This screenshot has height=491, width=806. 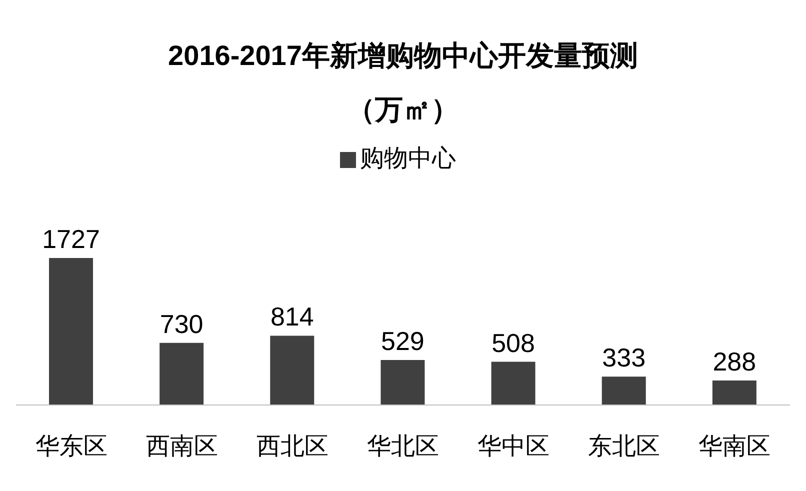 I want to click on data-label: 814, so click(x=292, y=317).